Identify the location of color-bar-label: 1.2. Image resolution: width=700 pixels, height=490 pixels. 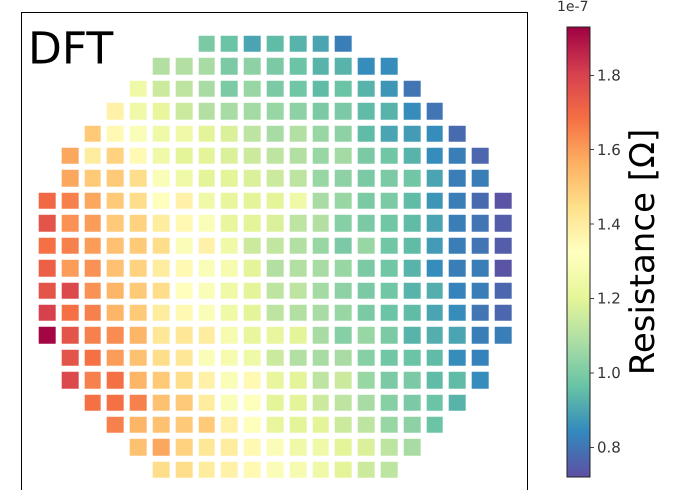
(609, 299).